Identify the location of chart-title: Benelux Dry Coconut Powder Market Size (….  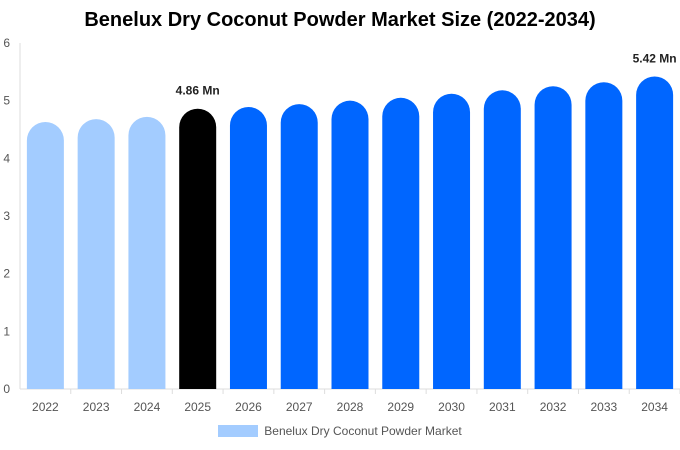
(340, 20).